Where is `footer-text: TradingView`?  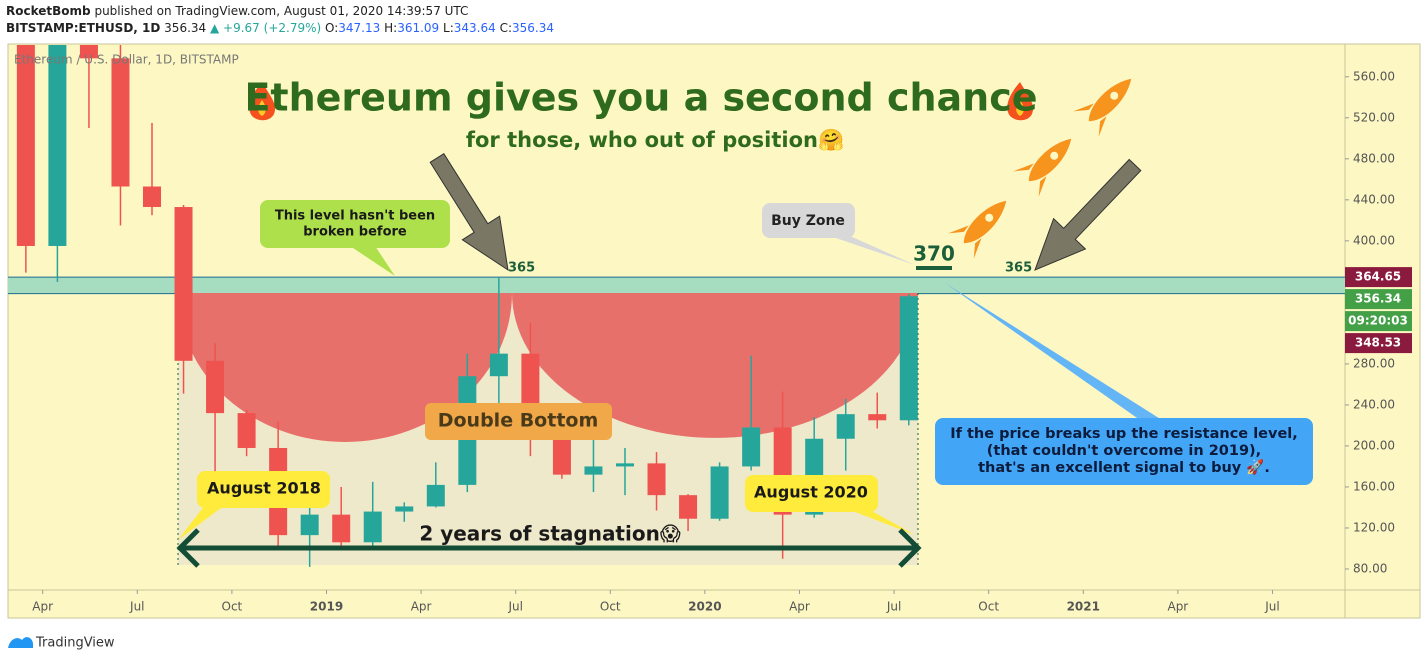
footer-text: TradingView is located at coordinates (75, 643).